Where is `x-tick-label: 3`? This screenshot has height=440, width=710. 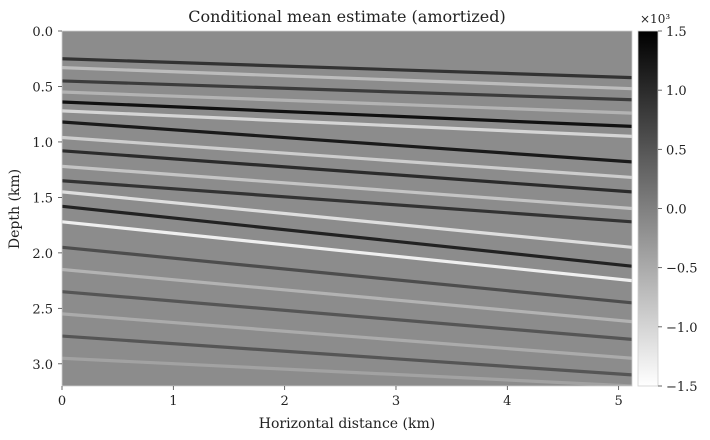 x-tick-label: 3 is located at coordinates (396, 401).